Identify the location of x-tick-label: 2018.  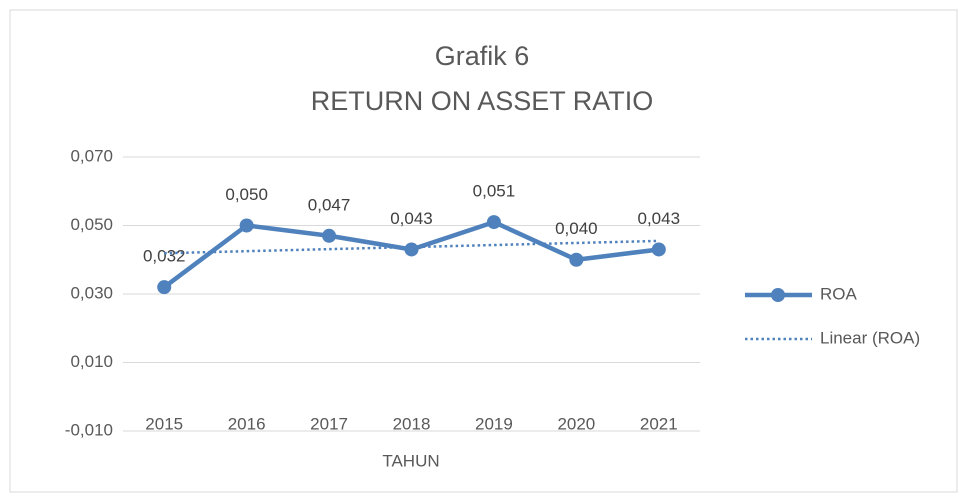
(412, 423).